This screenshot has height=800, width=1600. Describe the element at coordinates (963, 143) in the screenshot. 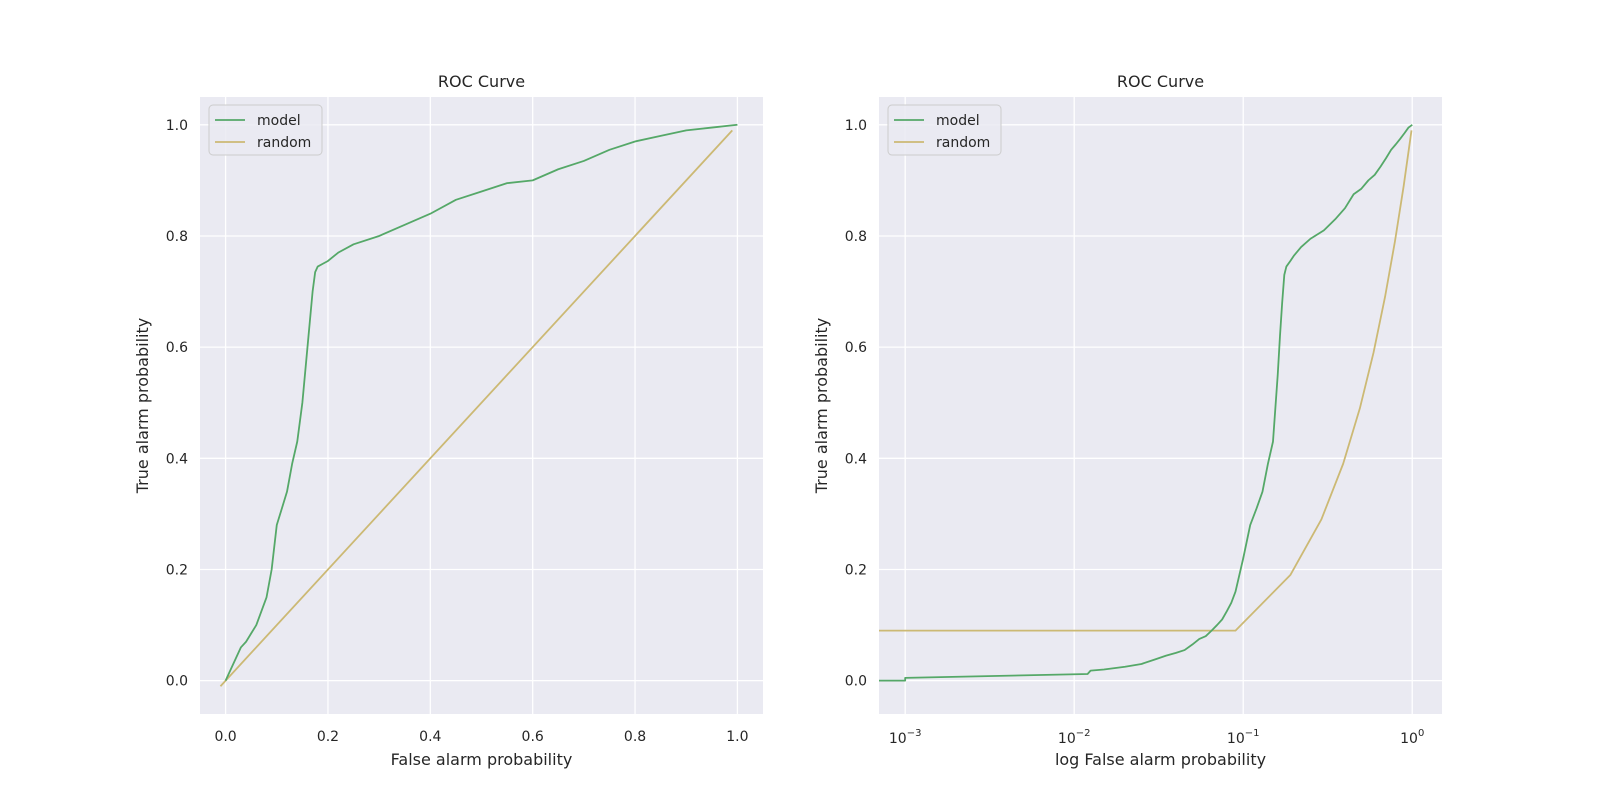

I see `chart-2-legend-label-random: random` at that location.